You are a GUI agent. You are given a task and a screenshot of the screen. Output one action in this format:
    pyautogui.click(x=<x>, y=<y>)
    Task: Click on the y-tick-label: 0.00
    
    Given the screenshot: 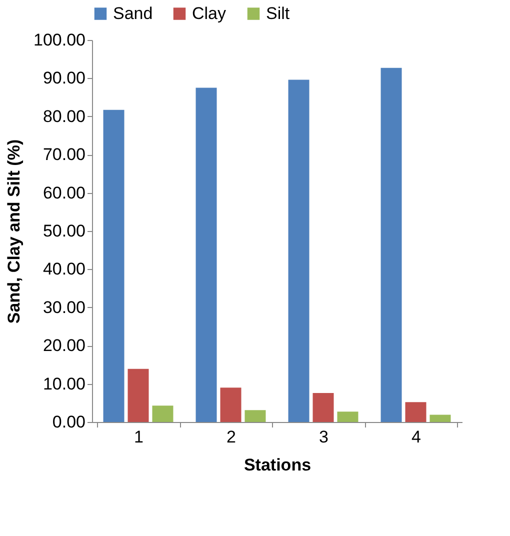 What is the action you would take?
    pyautogui.click(x=69, y=422)
    